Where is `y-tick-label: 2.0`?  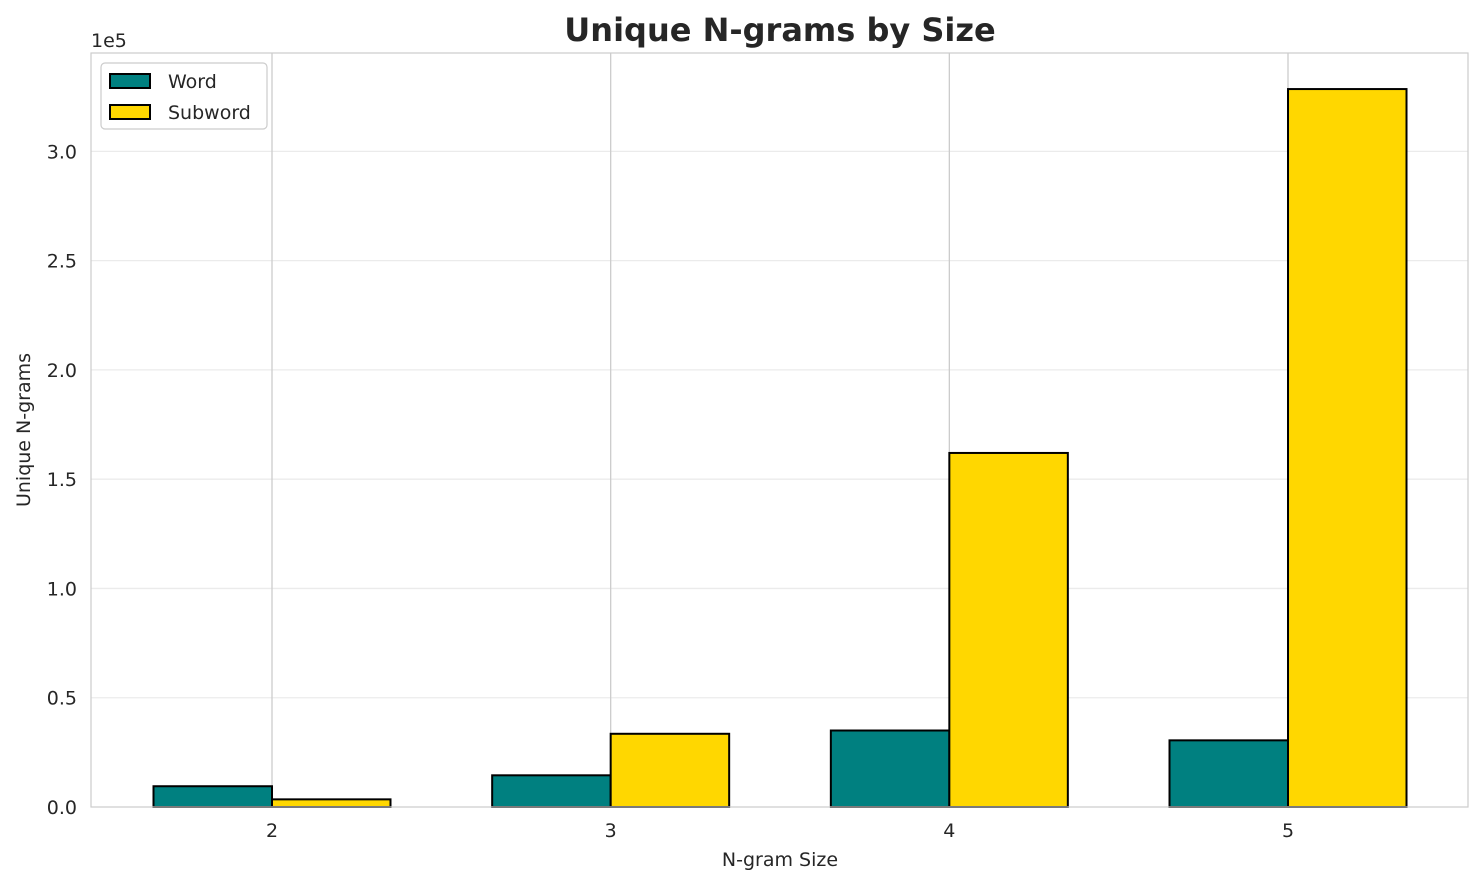
y-tick-label: 2.0 is located at coordinates (62, 371).